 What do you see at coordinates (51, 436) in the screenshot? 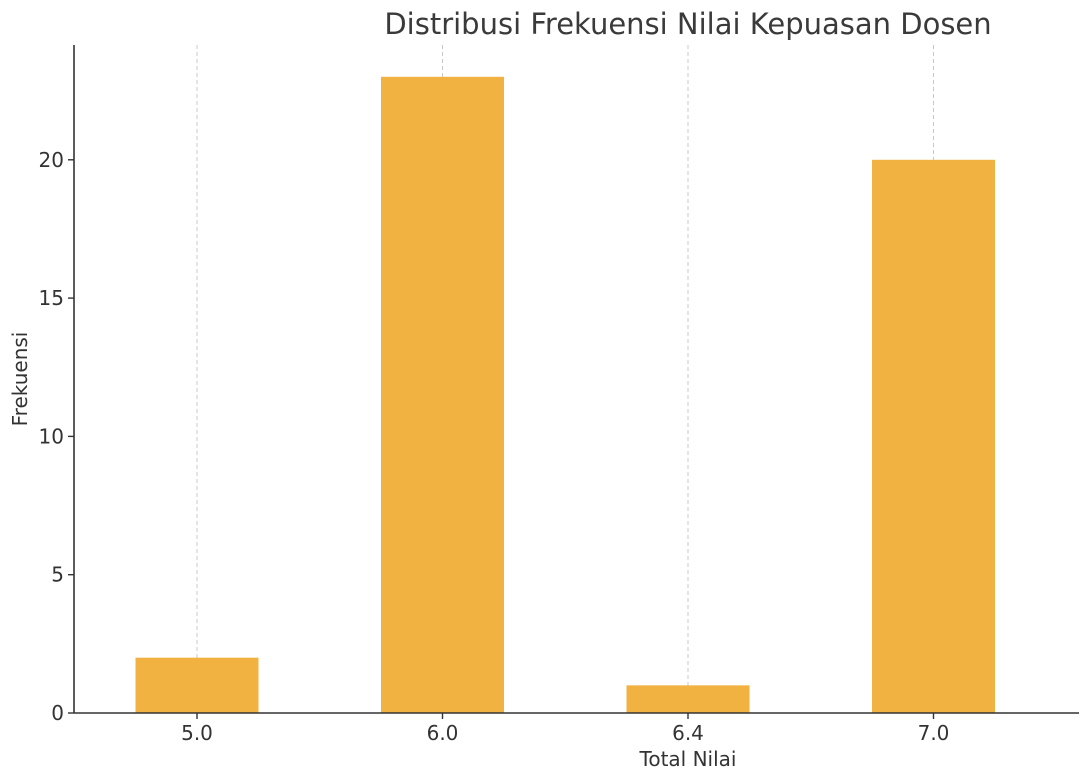
I see `y-tick-label: 10` at bounding box center [51, 436].